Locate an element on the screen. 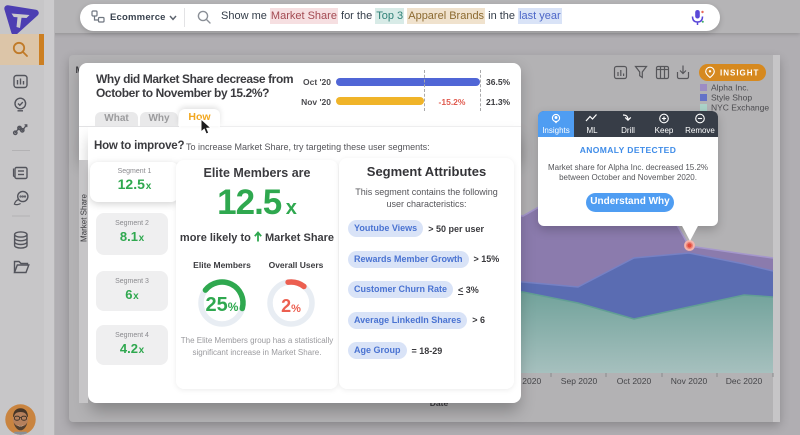  svg-text: Alpha Inc. is located at coordinates (730, 88).